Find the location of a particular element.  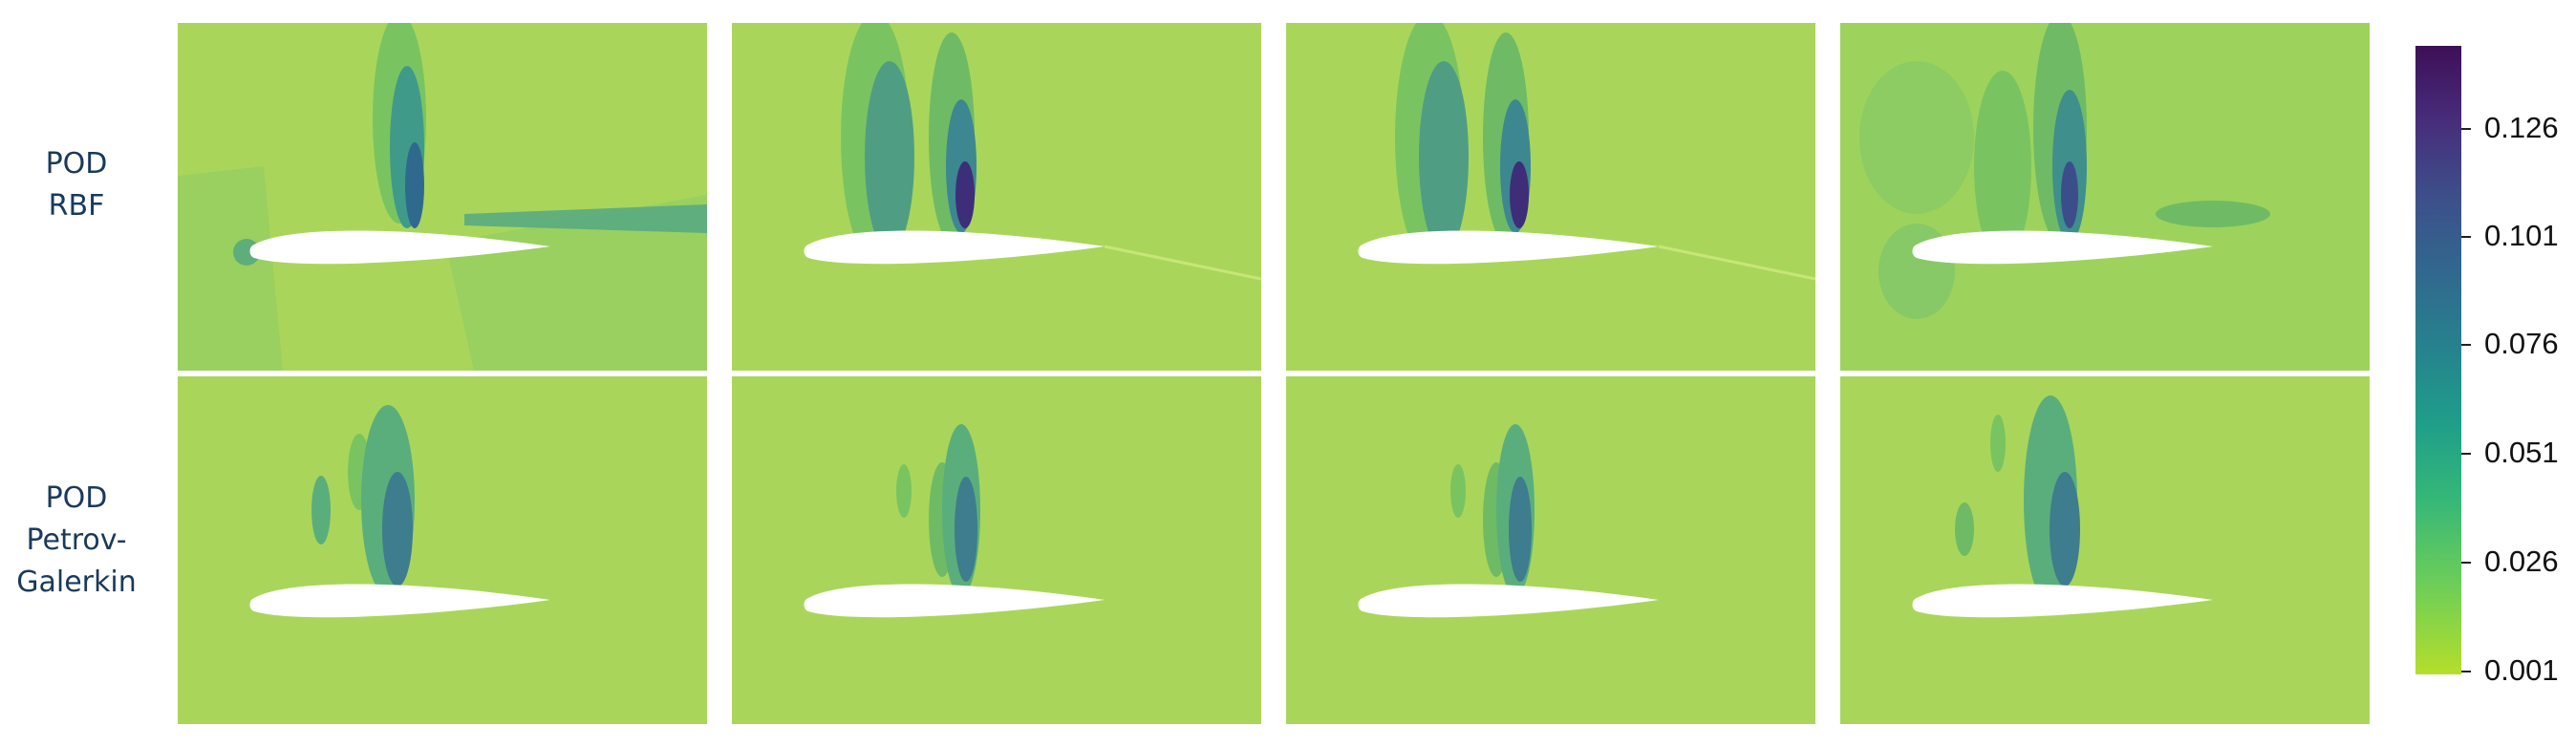

colorbar-tick-label: 0.076 is located at coordinates (2521, 343).